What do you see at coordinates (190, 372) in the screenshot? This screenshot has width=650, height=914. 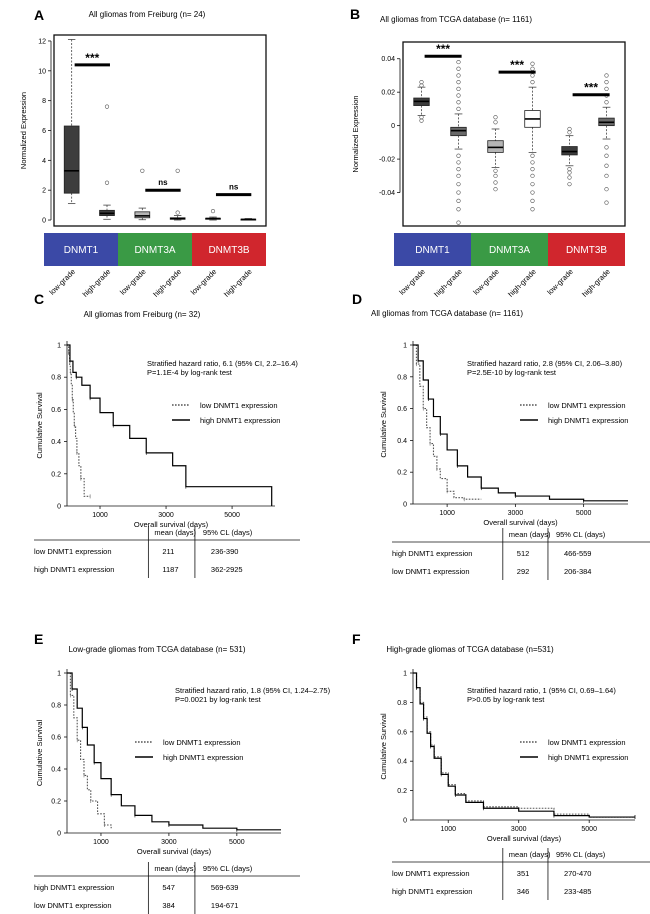 I see `p-value-text: P=1.1E-4 by log-rank test` at bounding box center [190, 372].